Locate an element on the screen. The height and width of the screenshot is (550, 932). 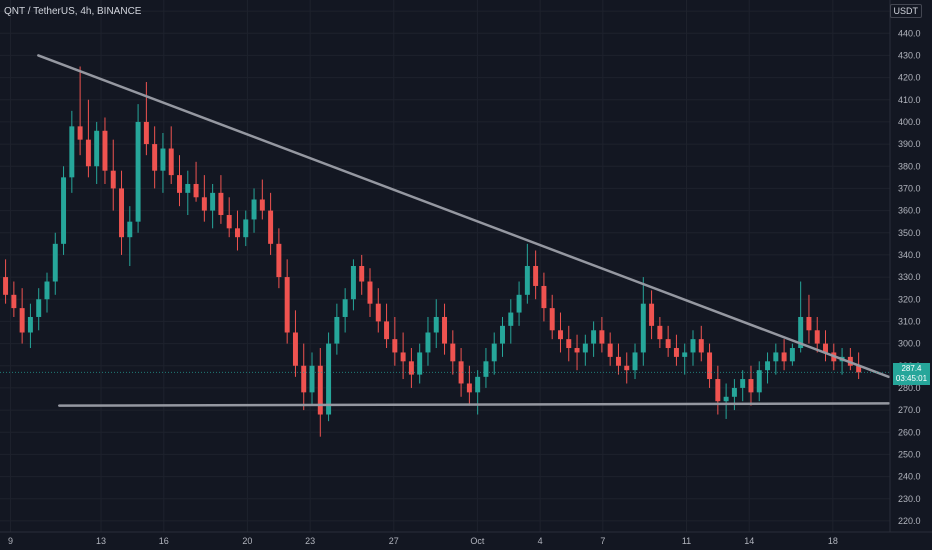
last-price-value: 287.4 is located at coordinates (911, 368).